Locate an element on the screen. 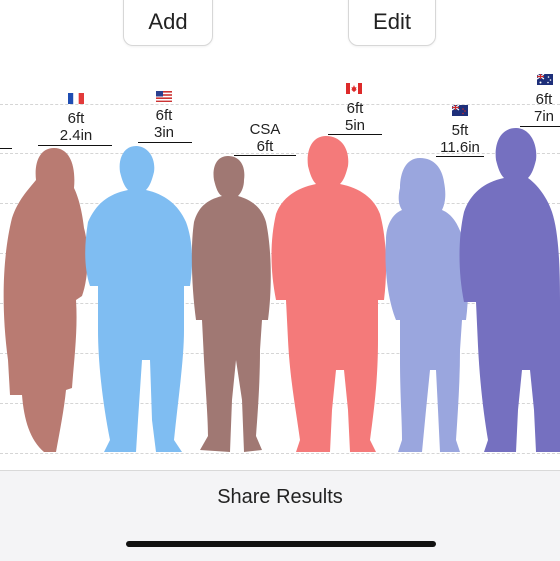  home-indicator is located at coordinates (281, 544).